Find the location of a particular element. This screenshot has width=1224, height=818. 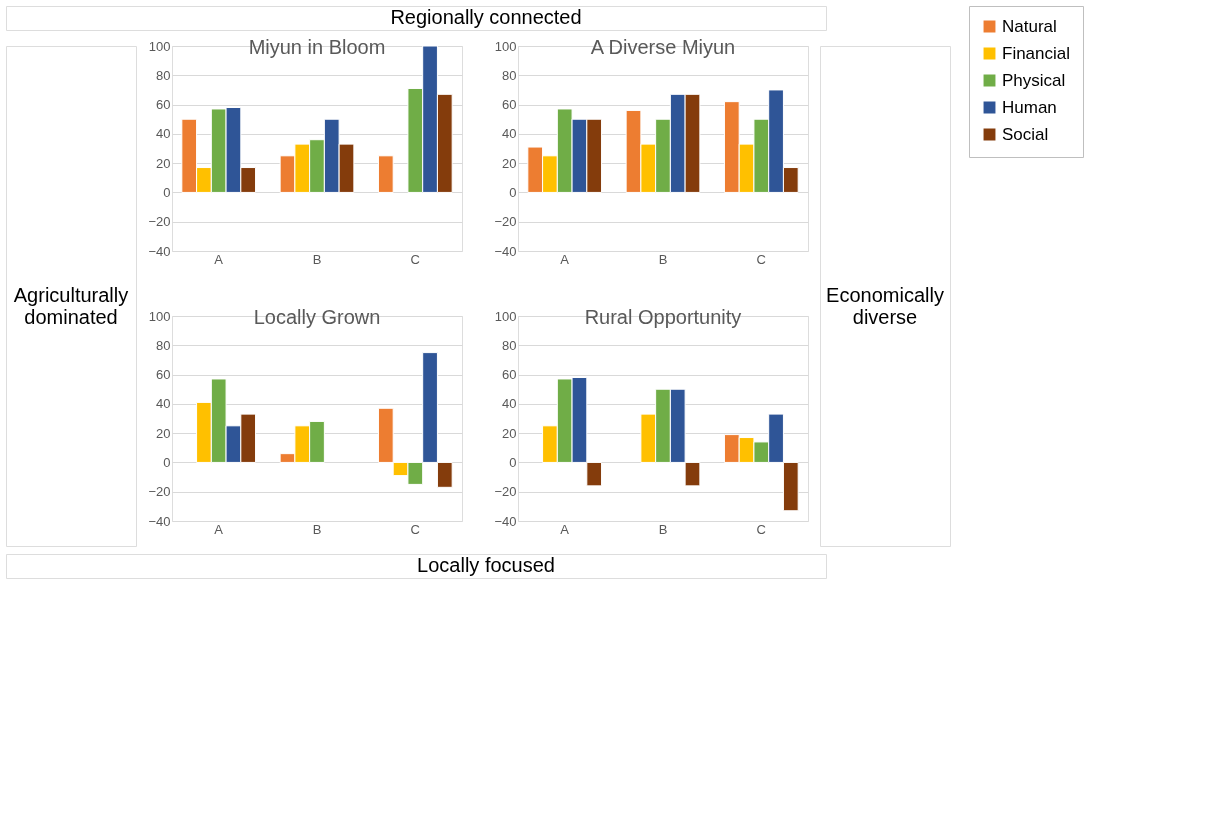

text: Agriculturally dominated is located at coordinates (71, 306).